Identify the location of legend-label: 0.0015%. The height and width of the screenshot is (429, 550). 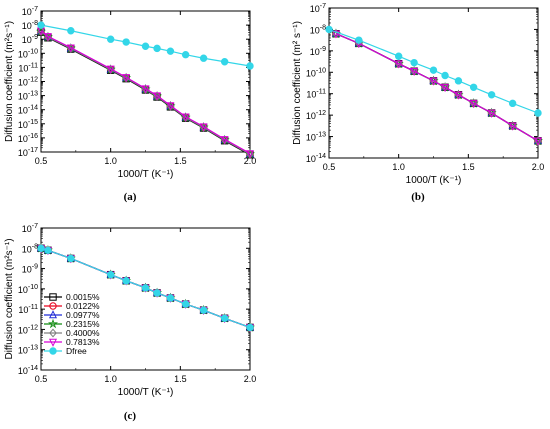
(83, 297).